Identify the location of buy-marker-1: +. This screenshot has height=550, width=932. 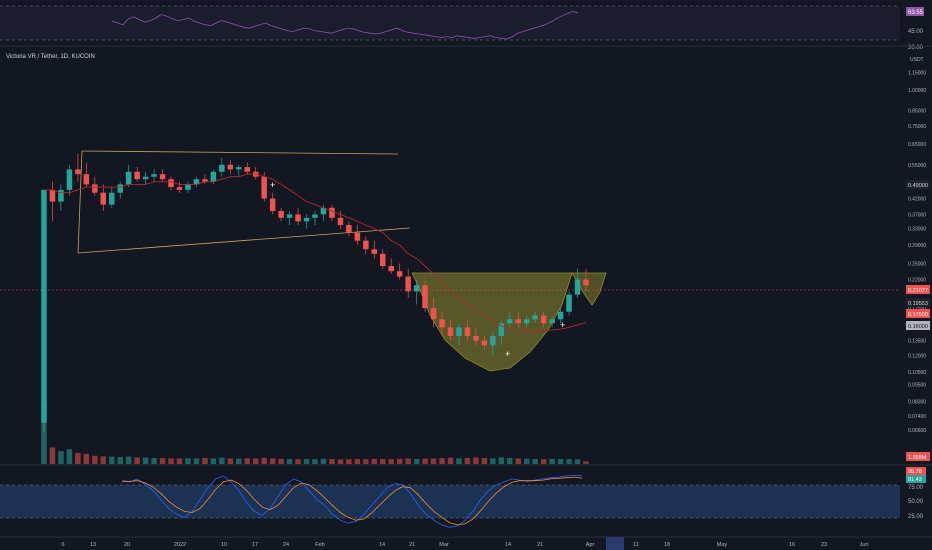
(272, 185).